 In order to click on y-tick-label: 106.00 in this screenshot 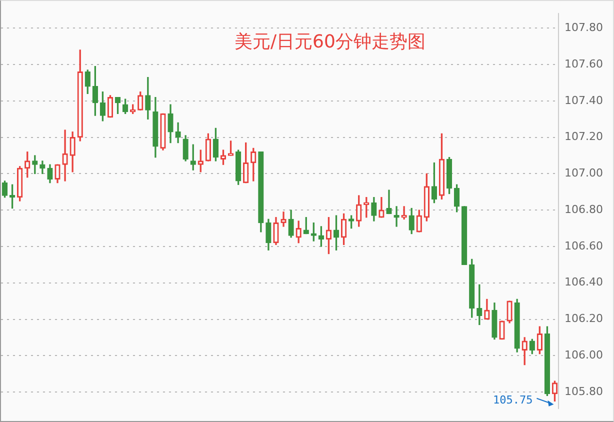, I will do `click(584, 355)`.